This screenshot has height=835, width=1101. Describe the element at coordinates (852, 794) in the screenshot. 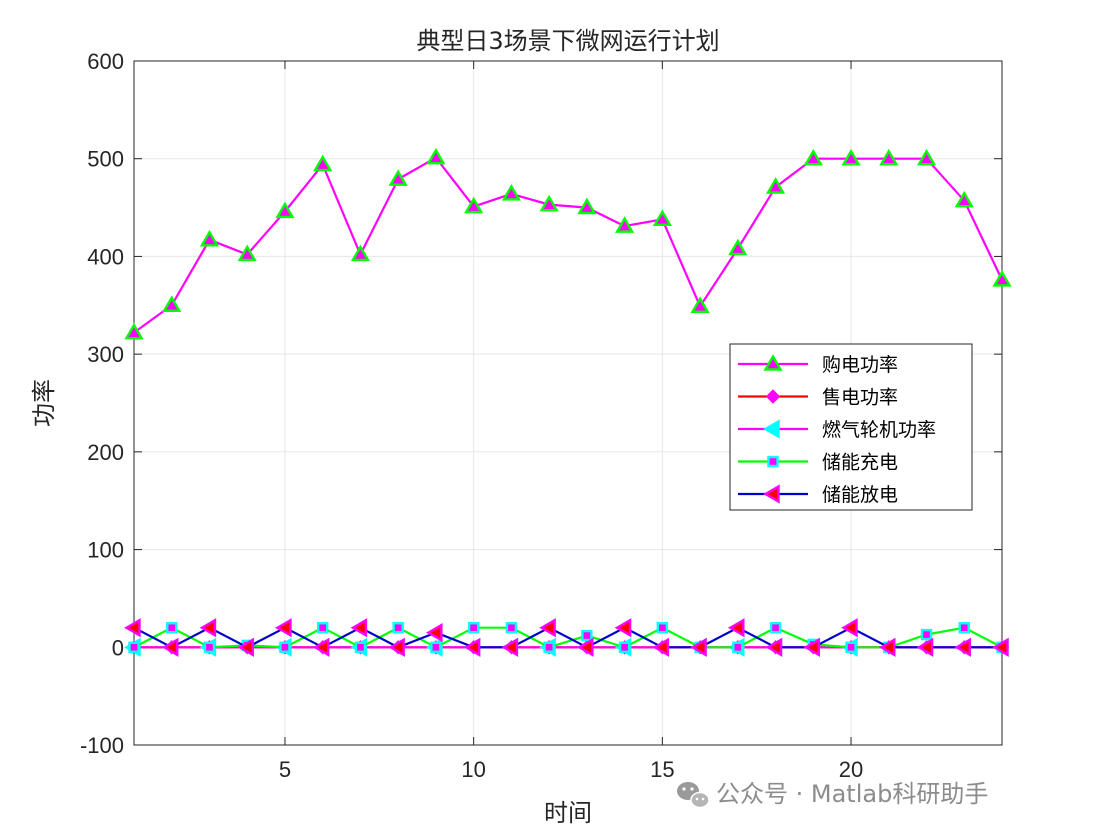

I see `watermark-text: 公众号 · Matlab科研助手` at that location.